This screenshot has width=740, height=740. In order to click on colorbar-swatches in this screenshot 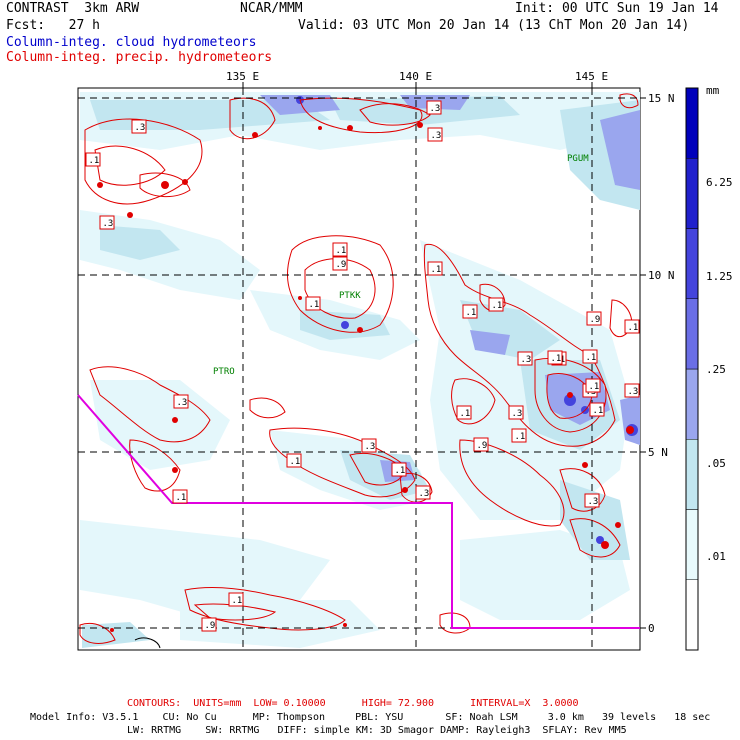, I will do `click(692, 369)`.